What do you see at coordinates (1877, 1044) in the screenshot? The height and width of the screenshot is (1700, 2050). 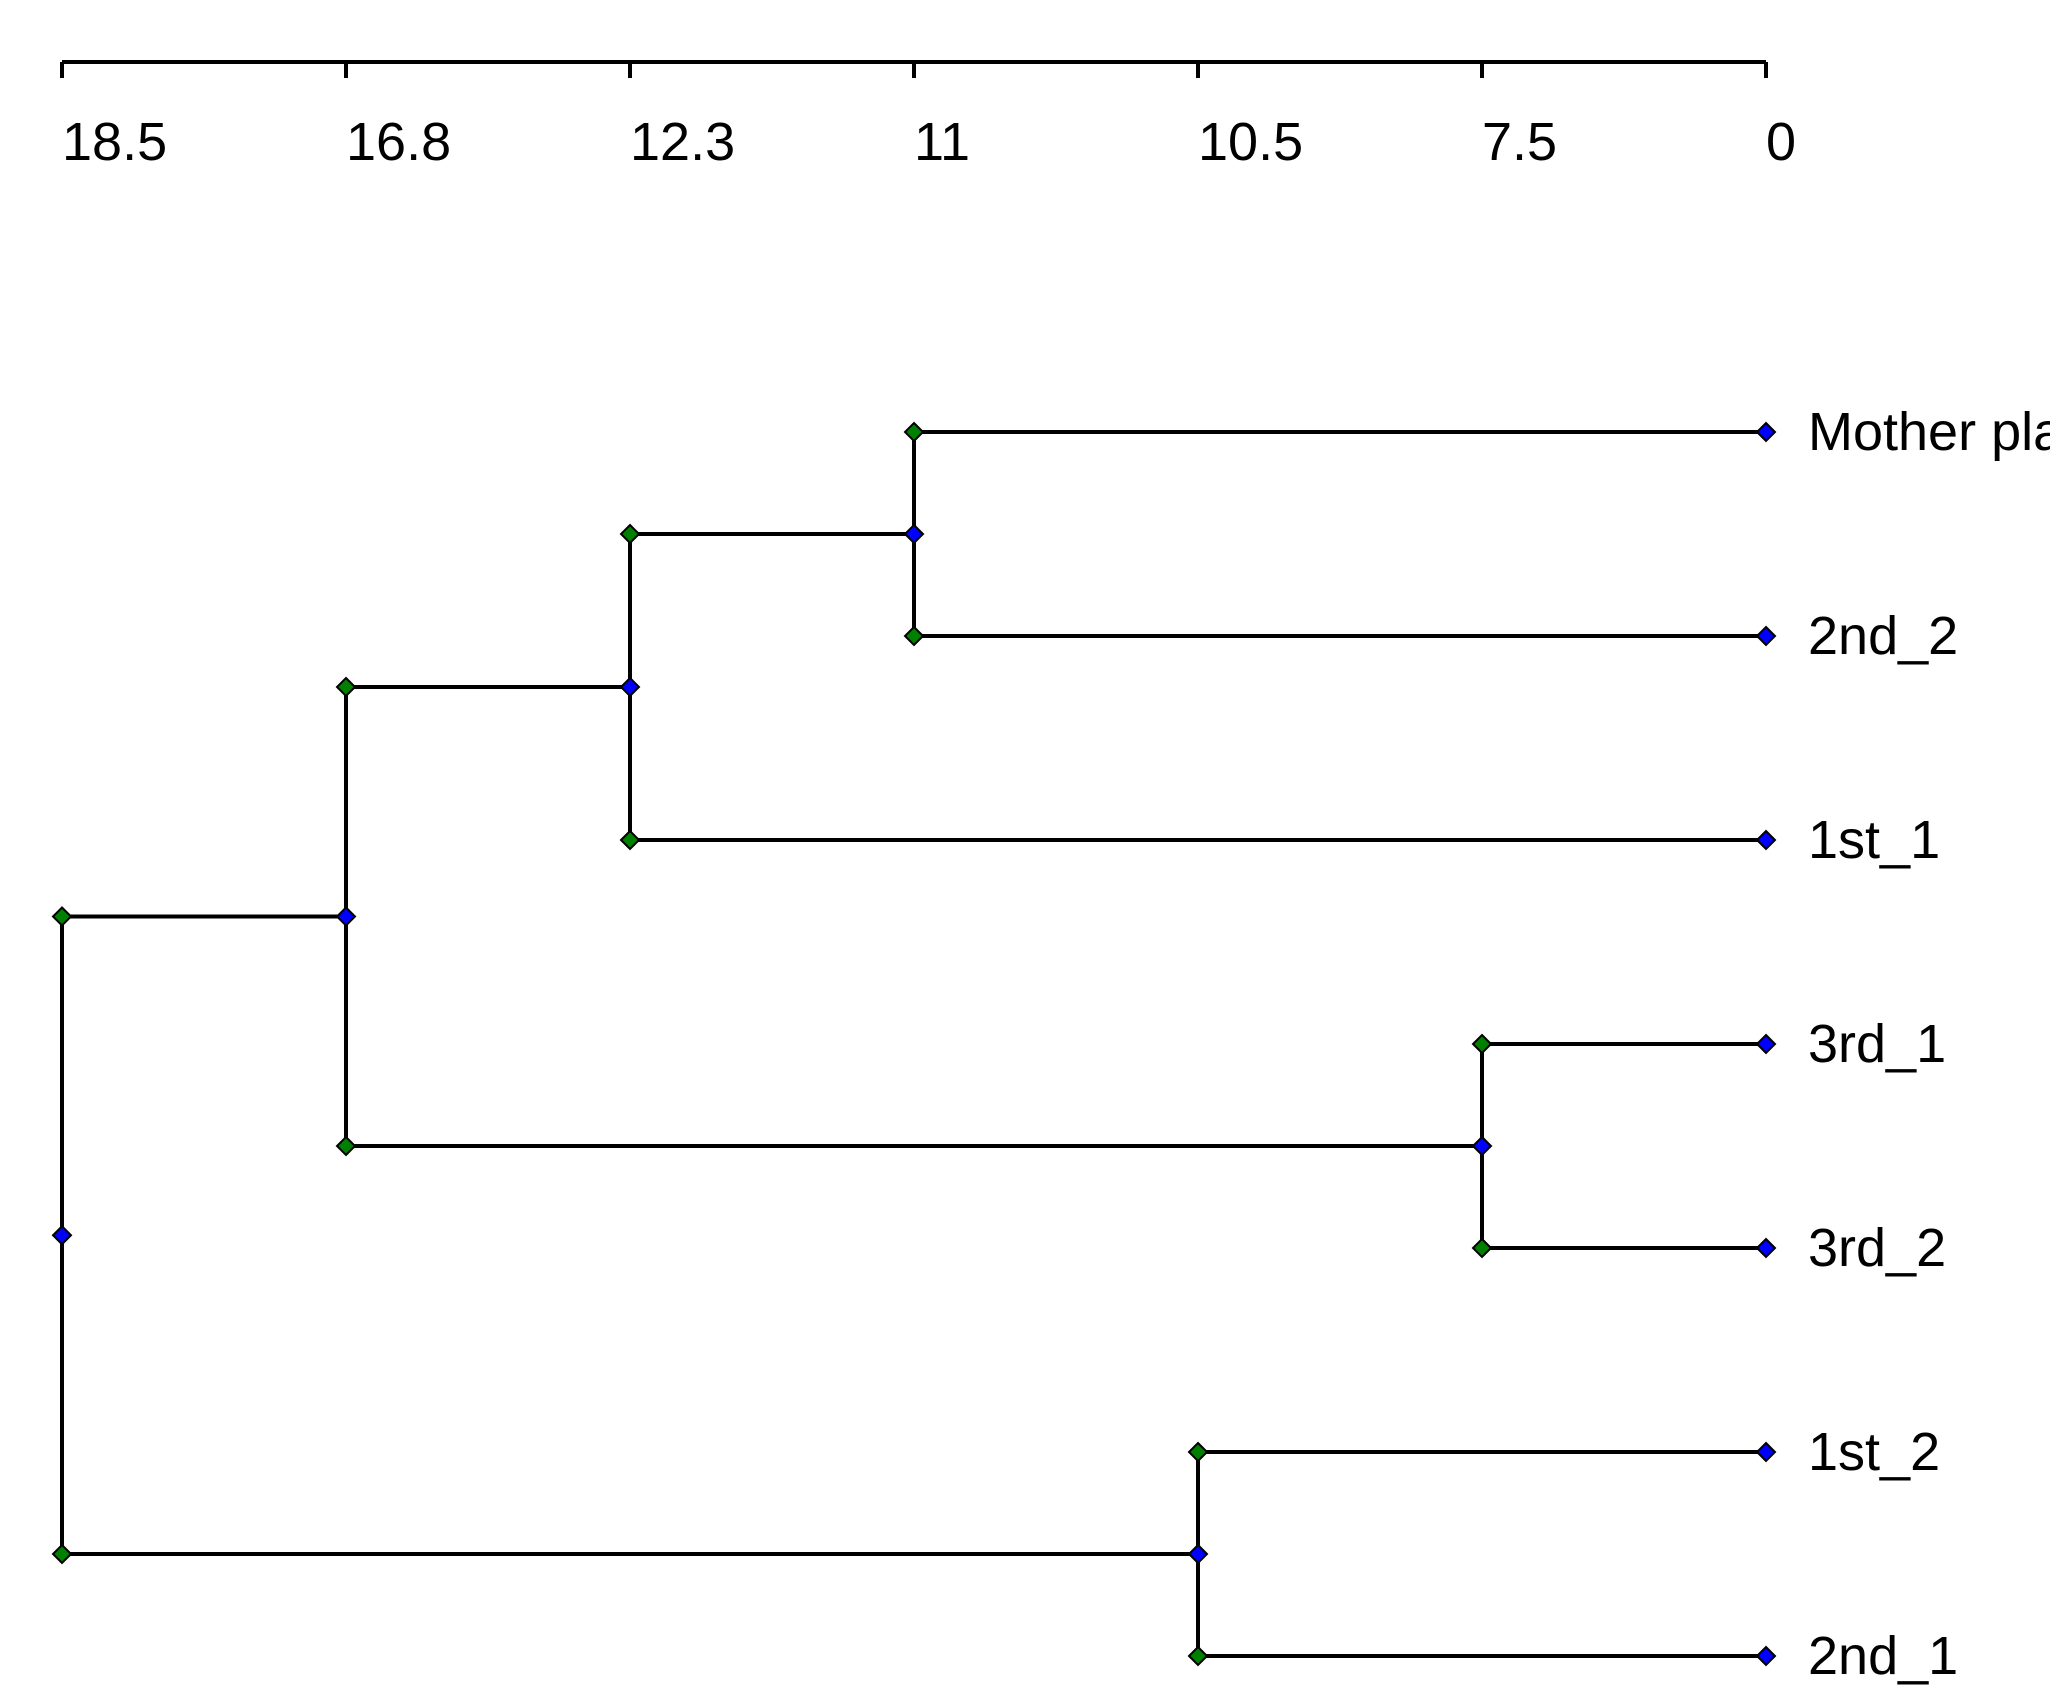 I see `leaf-label: 3rd_1` at bounding box center [1877, 1044].